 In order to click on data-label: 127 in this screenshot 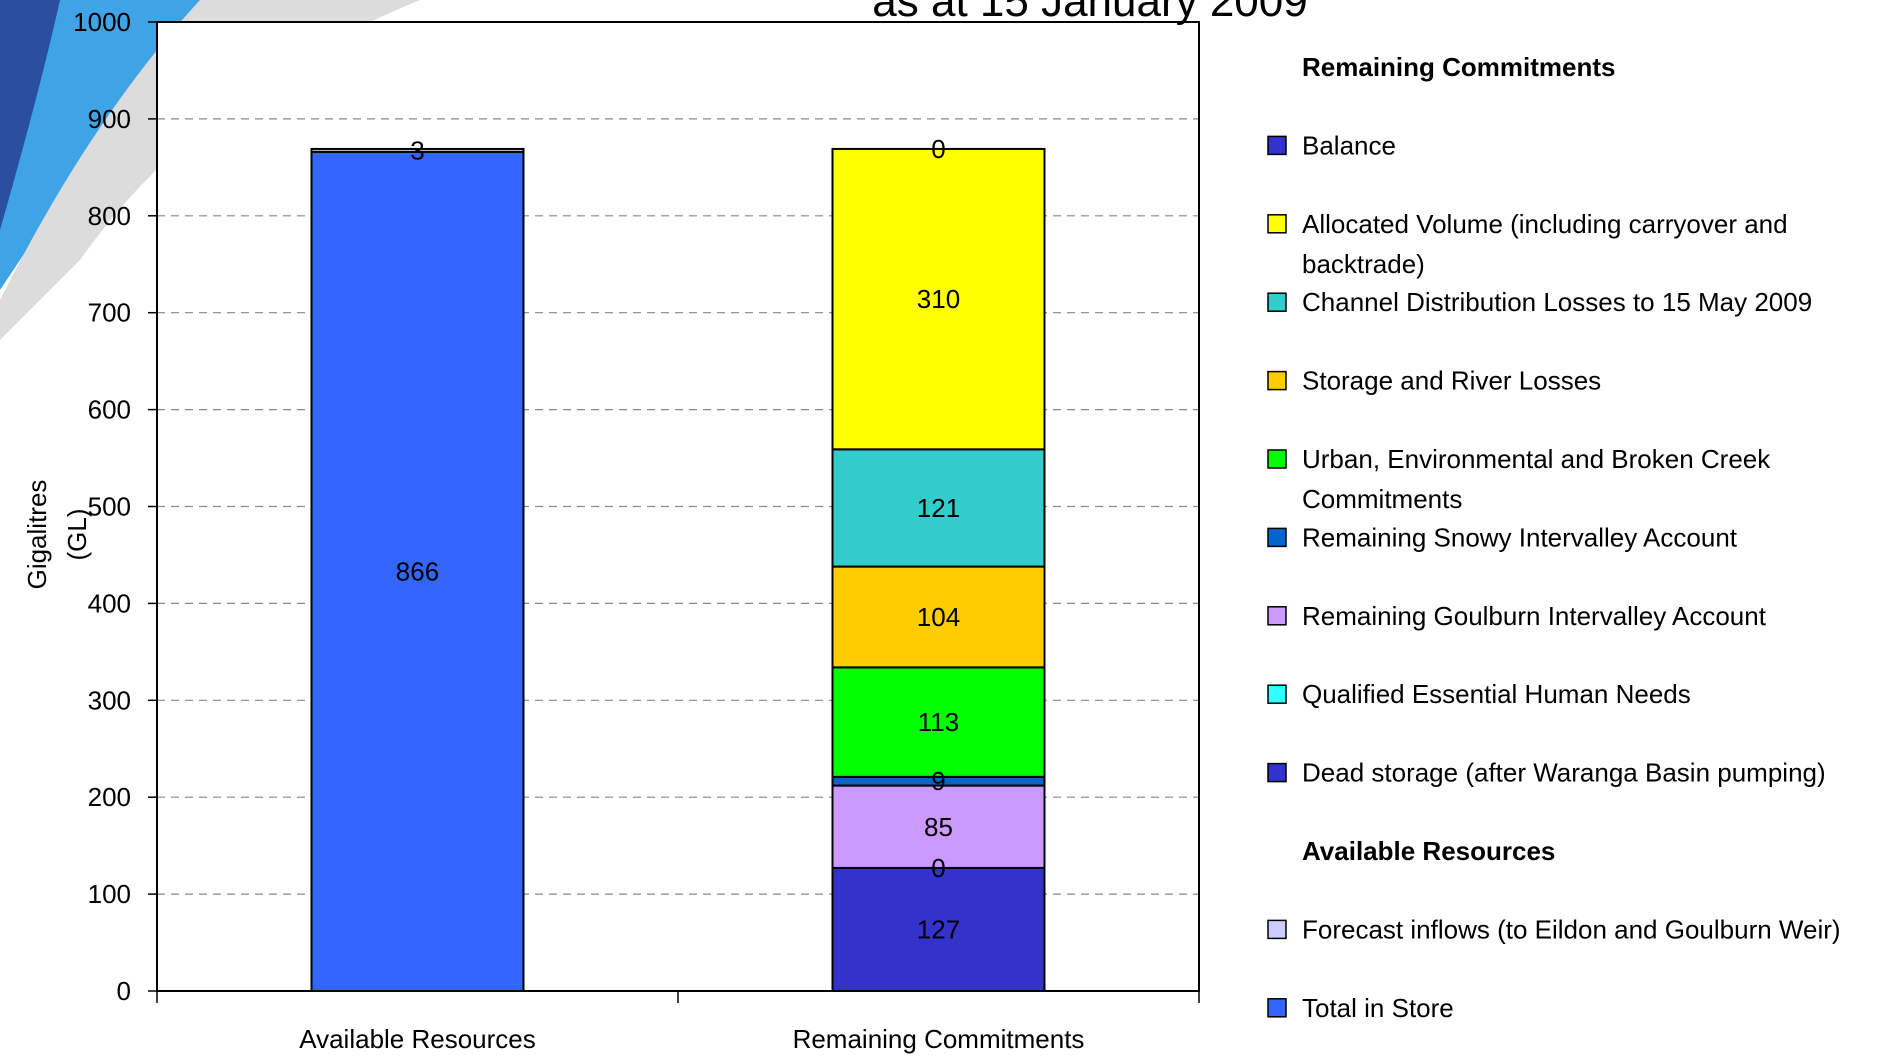, I will do `click(938, 929)`.